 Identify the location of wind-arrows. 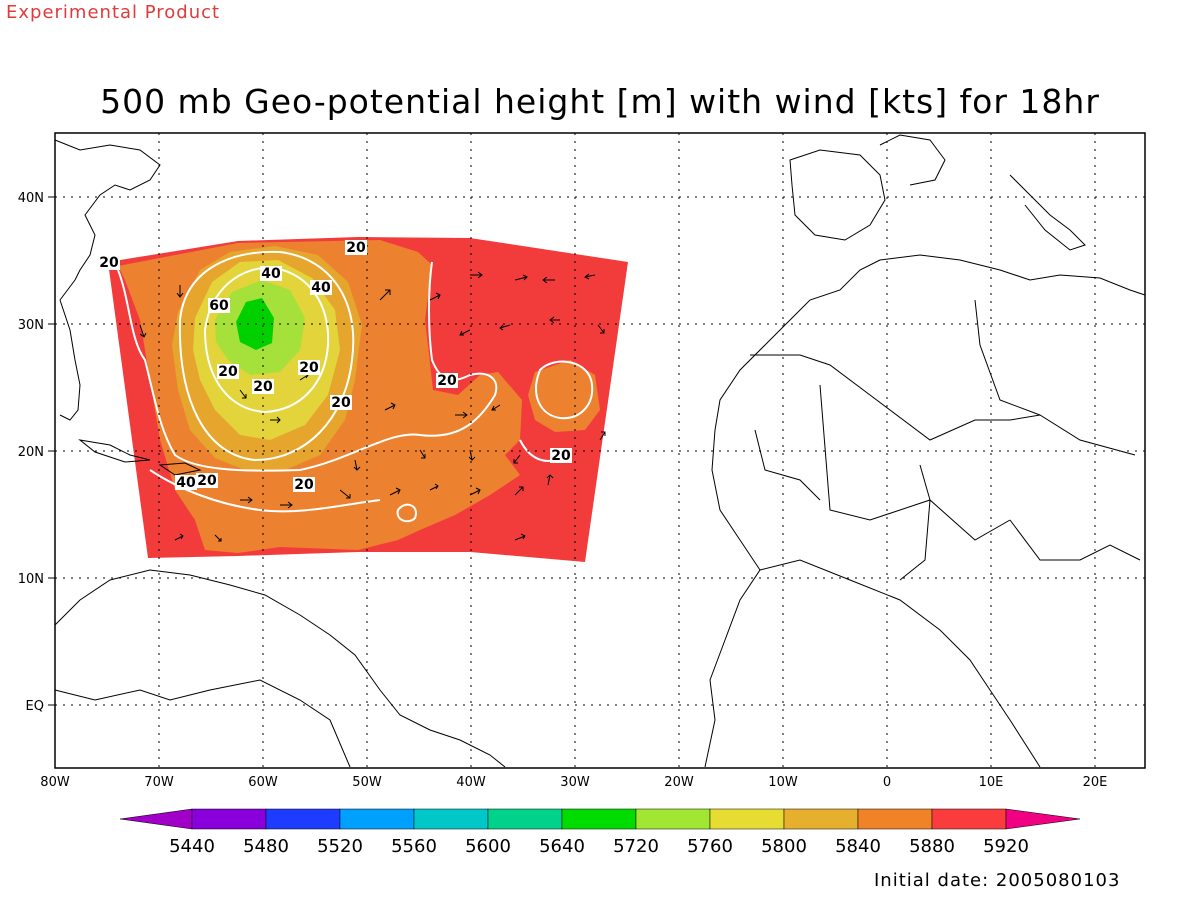
(372, 406).